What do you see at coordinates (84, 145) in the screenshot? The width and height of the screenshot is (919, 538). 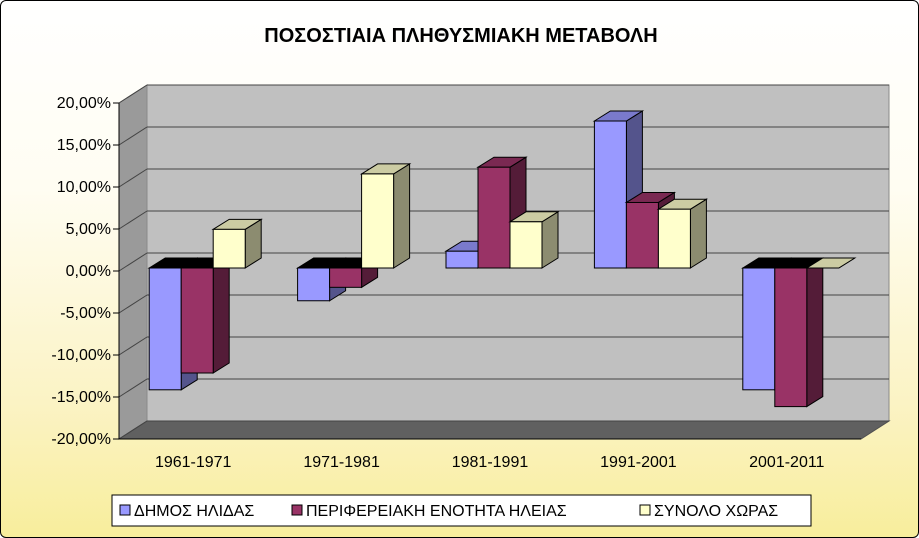 I see `y-tick-label: 15,00%` at bounding box center [84, 145].